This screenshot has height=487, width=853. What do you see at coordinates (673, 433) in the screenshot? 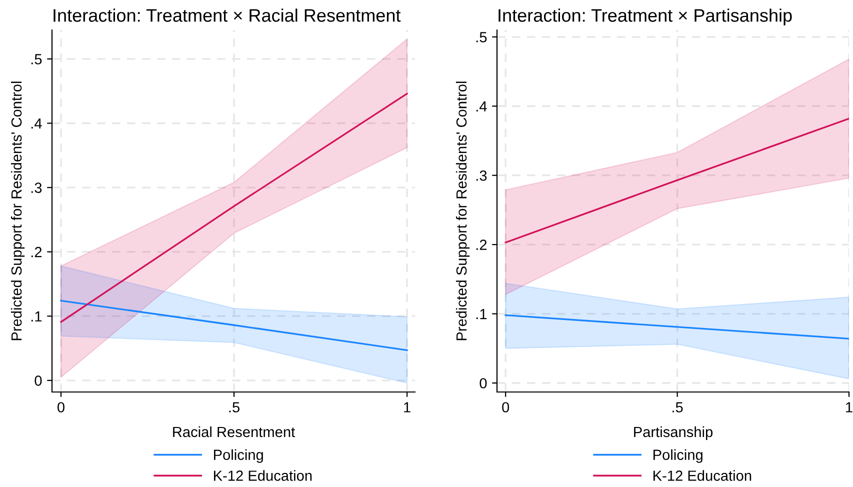
I see `x-axis-title: Partisanship` at bounding box center [673, 433].